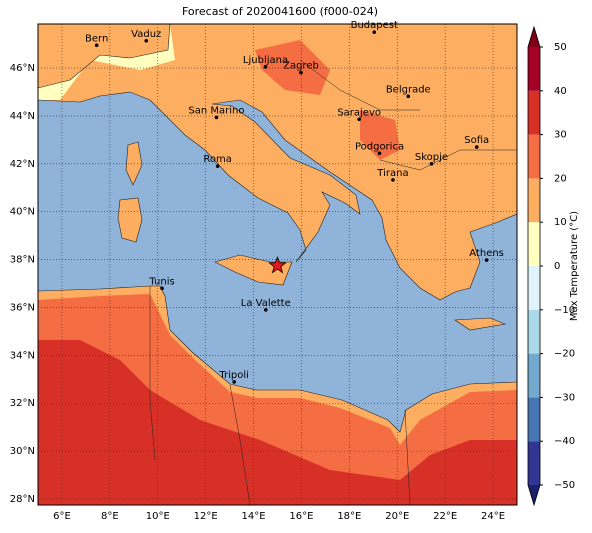 This screenshot has width=592, height=533. What do you see at coordinates (22, 451) in the screenshot?
I see `y-tick-label: 30°N` at bounding box center [22, 451].